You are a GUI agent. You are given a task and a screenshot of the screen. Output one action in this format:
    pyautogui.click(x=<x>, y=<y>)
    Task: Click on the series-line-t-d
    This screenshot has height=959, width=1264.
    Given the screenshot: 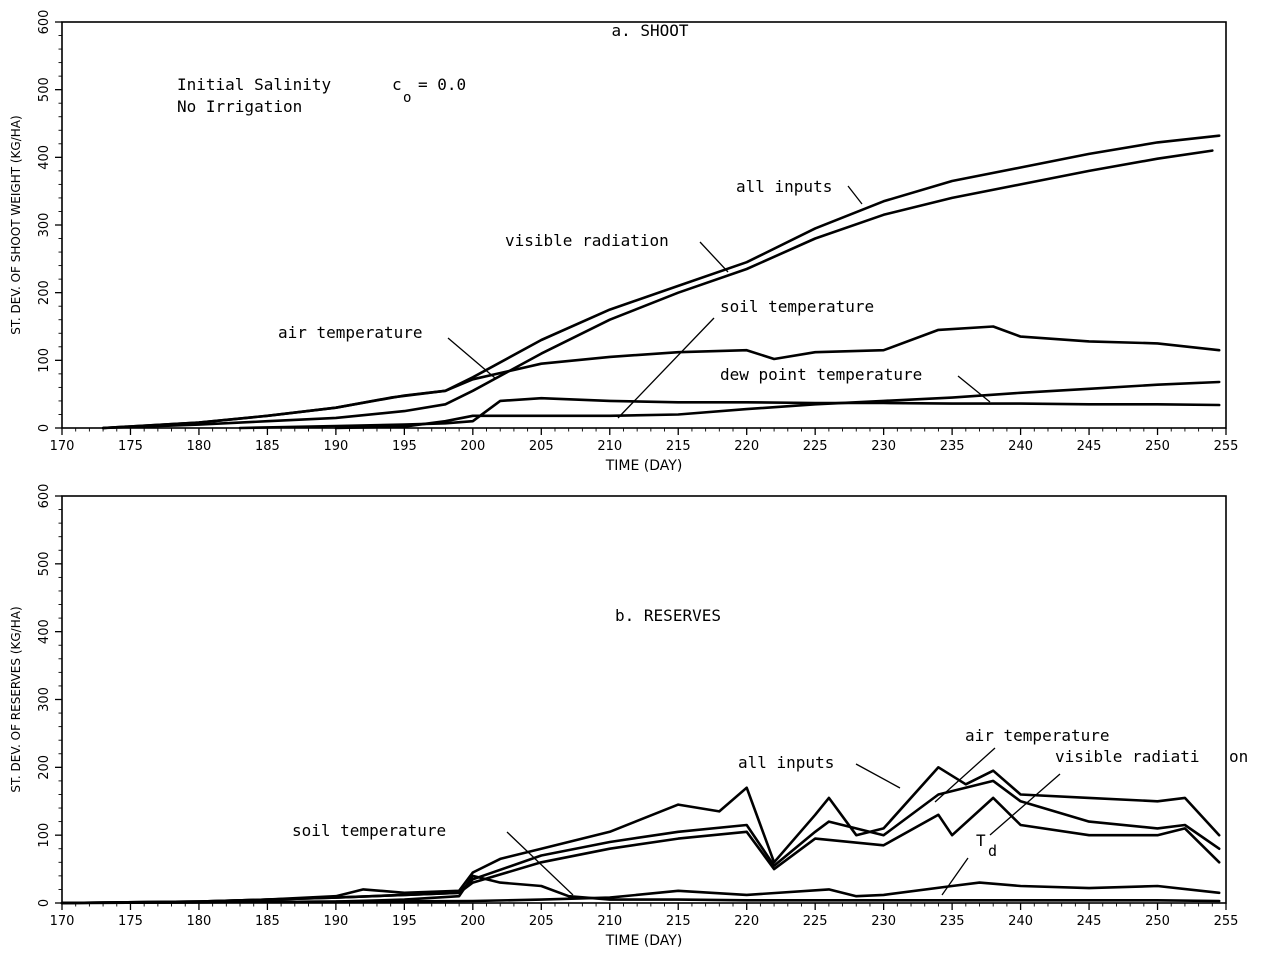 What is the action you would take?
    pyautogui.click(x=640, y=893)
    